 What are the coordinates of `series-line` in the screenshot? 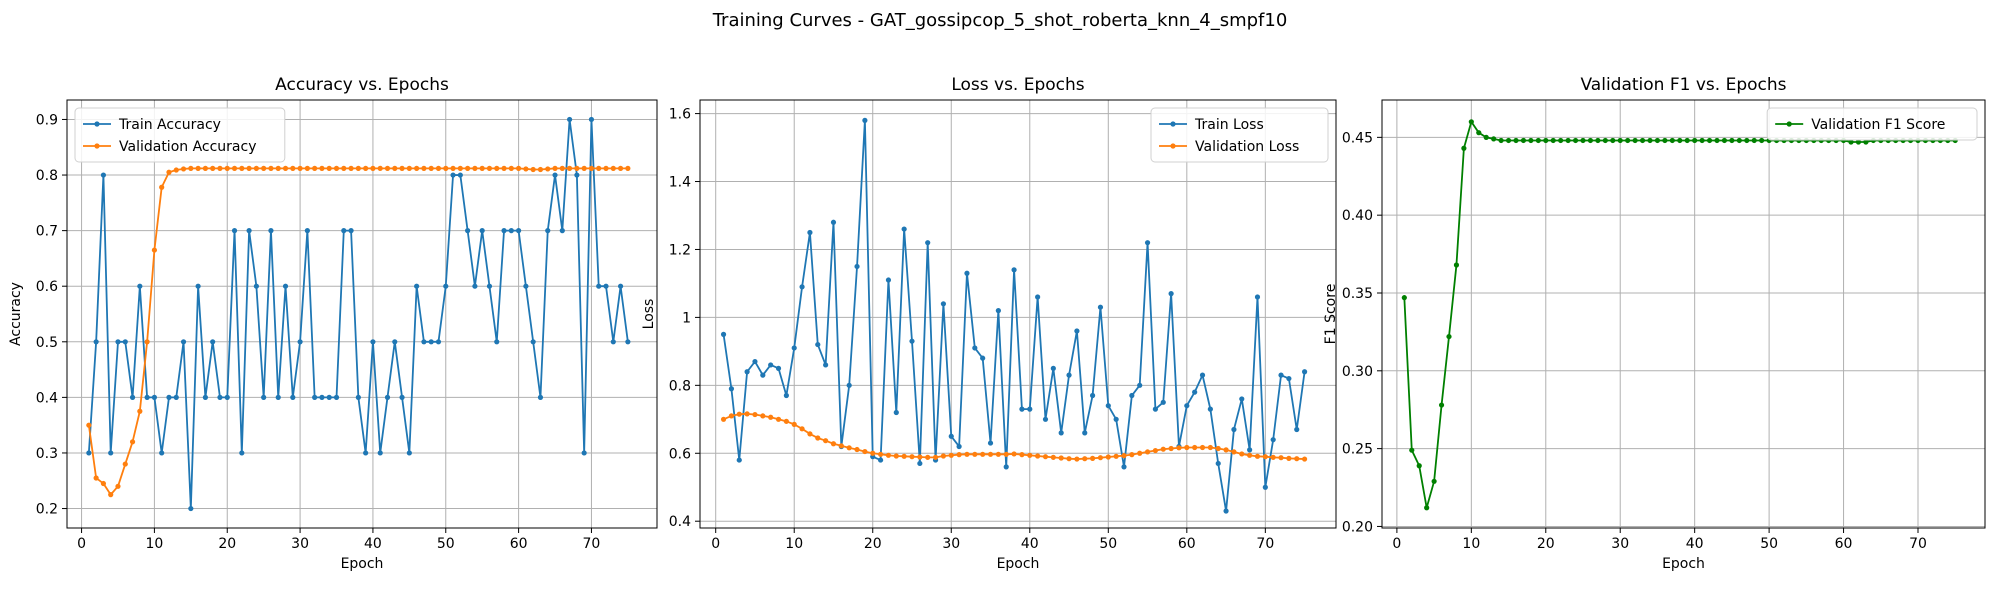 It's located at (357, 331).